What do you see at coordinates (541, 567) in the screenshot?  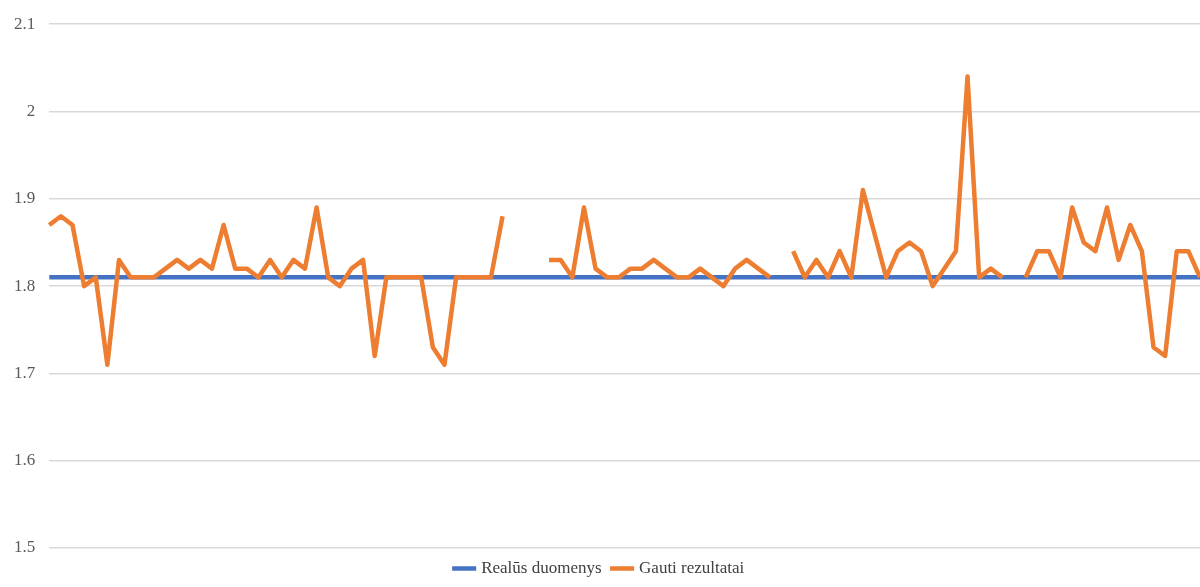 I see `legend-label: Realūs duomenys` at bounding box center [541, 567].